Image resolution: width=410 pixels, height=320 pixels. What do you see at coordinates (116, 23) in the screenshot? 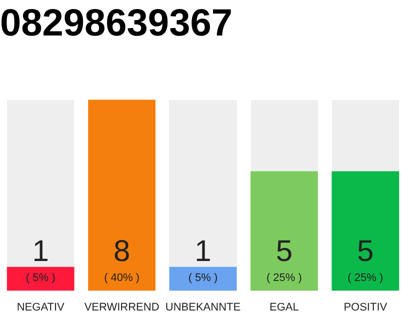
I see `chart-title: 08298639367` at bounding box center [116, 23].